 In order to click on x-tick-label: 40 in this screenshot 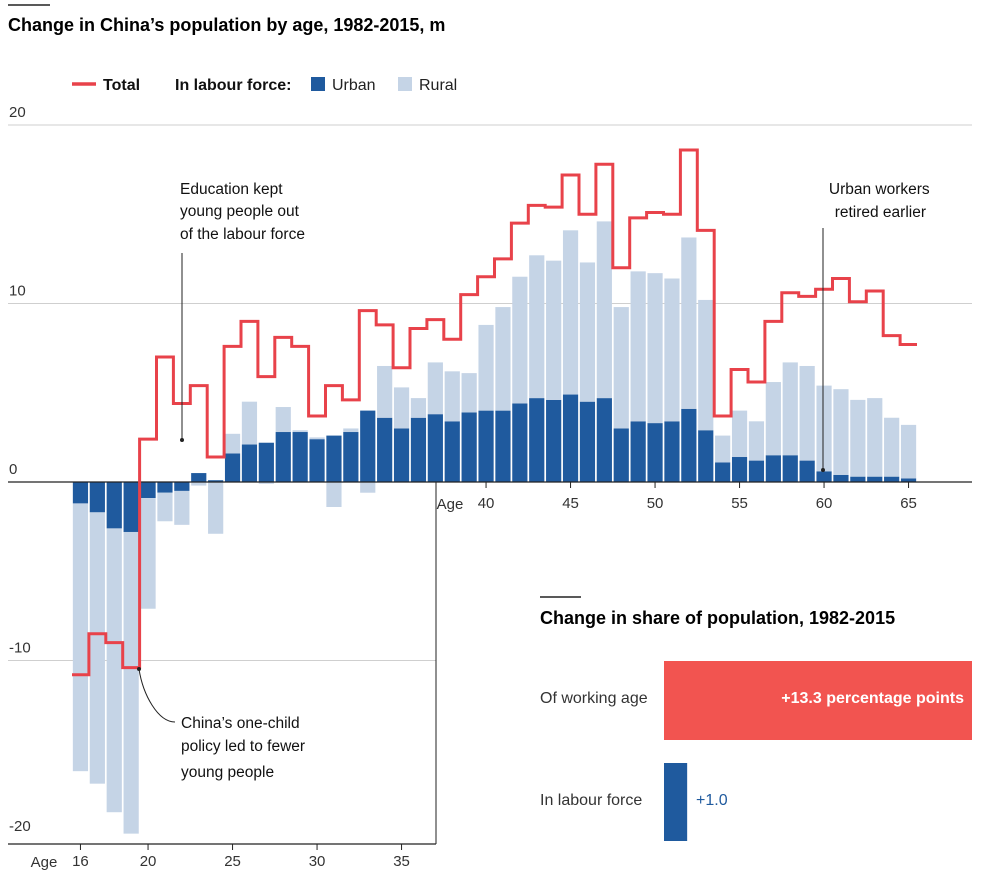, I will do `click(486, 503)`.